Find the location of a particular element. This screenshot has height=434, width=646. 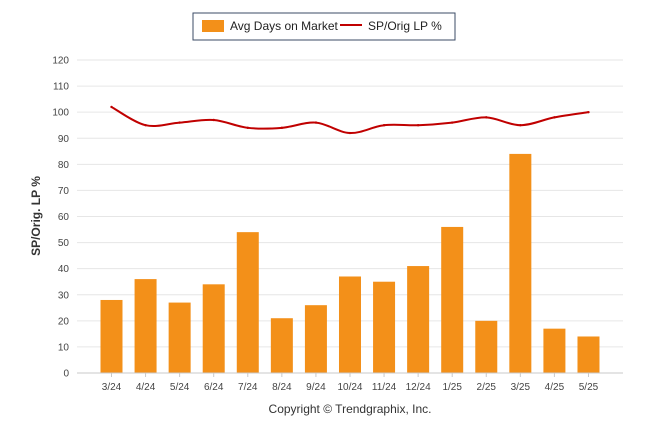

x-tick-label: 1/25 is located at coordinates (452, 387).